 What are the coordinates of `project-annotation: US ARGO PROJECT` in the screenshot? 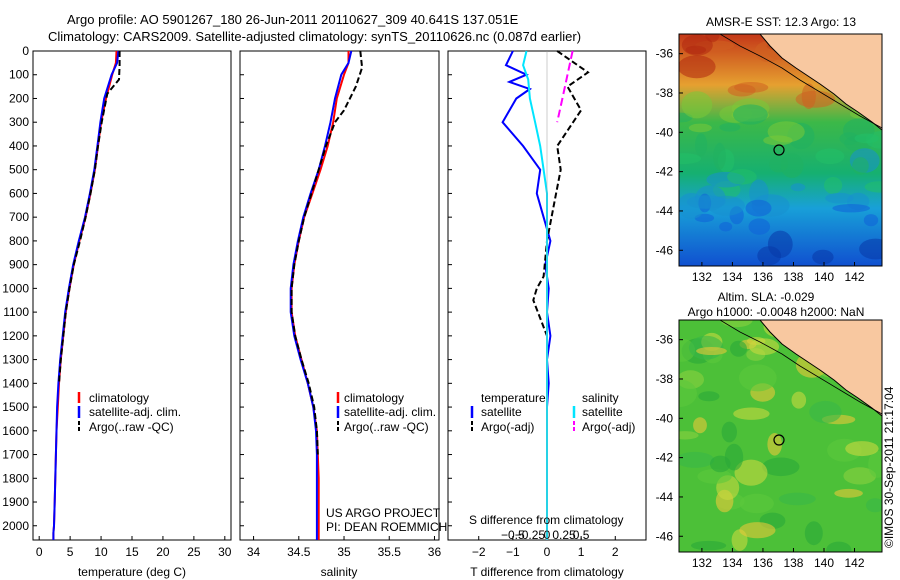 It's located at (383, 513).